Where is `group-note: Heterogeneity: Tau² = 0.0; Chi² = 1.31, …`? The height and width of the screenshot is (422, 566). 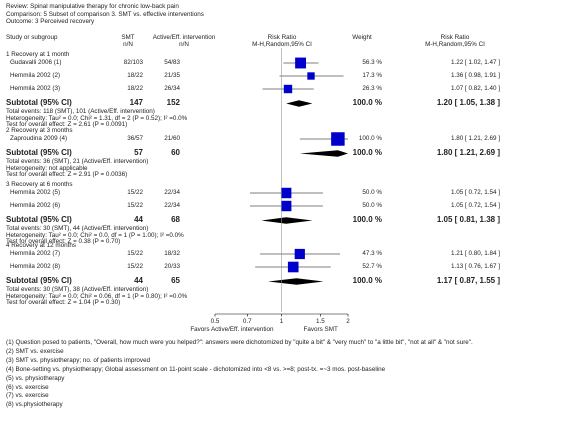 group-note: Heterogeneity: Tau² = 0.0; Chi² = 1.31, … is located at coordinates (97, 118).